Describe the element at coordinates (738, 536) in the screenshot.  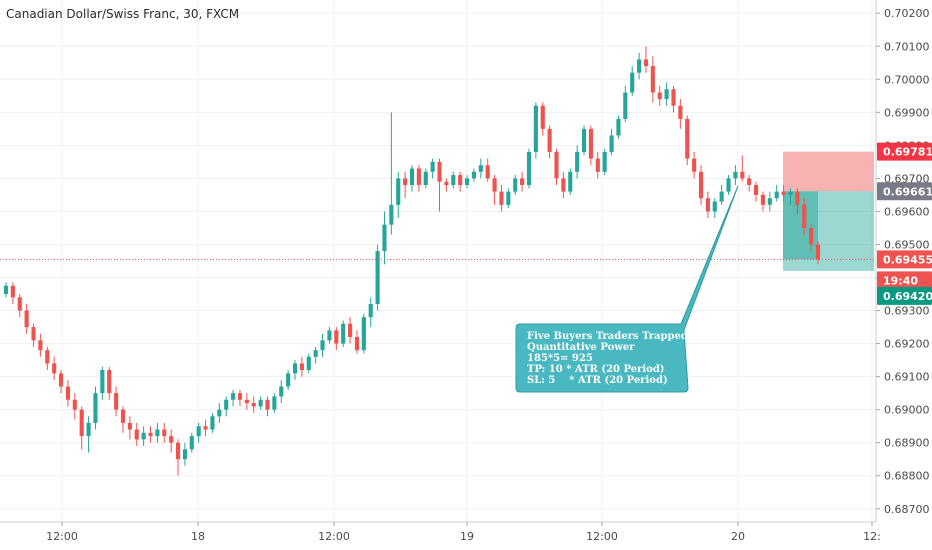
I see `time-tick-label: 20` at that location.